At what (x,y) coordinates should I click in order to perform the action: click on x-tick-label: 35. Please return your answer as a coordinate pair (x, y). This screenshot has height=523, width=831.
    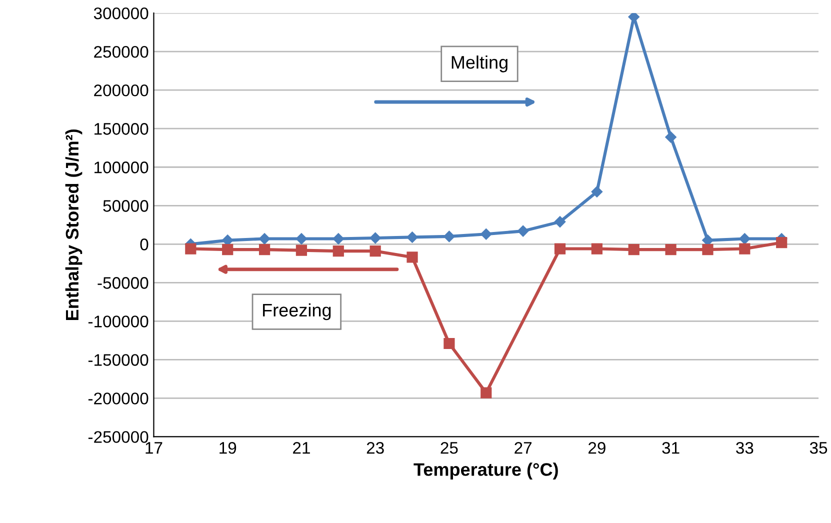
    Looking at the image, I should click on (819, 448).